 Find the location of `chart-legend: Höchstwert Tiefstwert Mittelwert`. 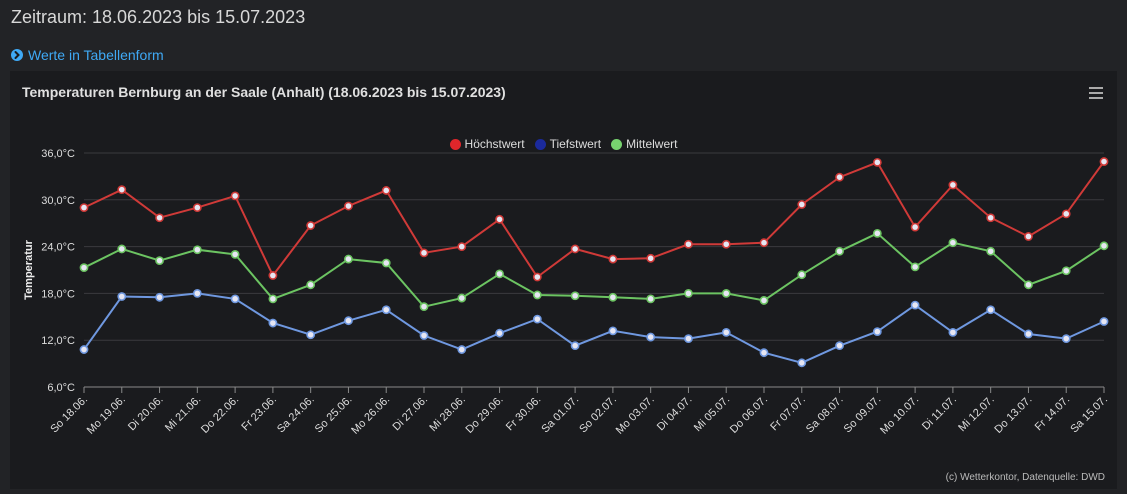

chart-legend: Höchstwert Tiefstwert Mittelwert is located at coordinates (563, 144).